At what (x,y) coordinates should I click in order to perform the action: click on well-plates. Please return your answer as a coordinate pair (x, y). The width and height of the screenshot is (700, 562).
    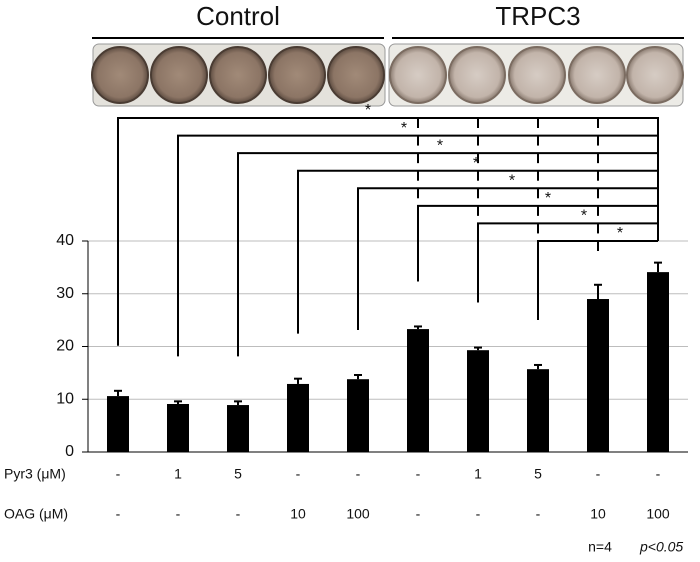
    Looking at the image, I should click on (387, 75).